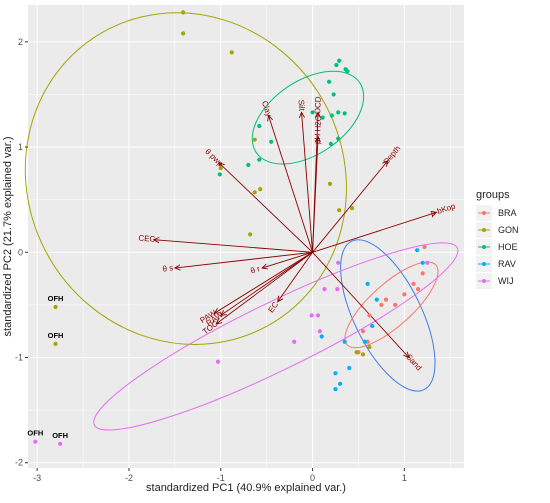 This screenshot has height=503, width=550. I want to click on loading-label: Silt, so click(301, 105).